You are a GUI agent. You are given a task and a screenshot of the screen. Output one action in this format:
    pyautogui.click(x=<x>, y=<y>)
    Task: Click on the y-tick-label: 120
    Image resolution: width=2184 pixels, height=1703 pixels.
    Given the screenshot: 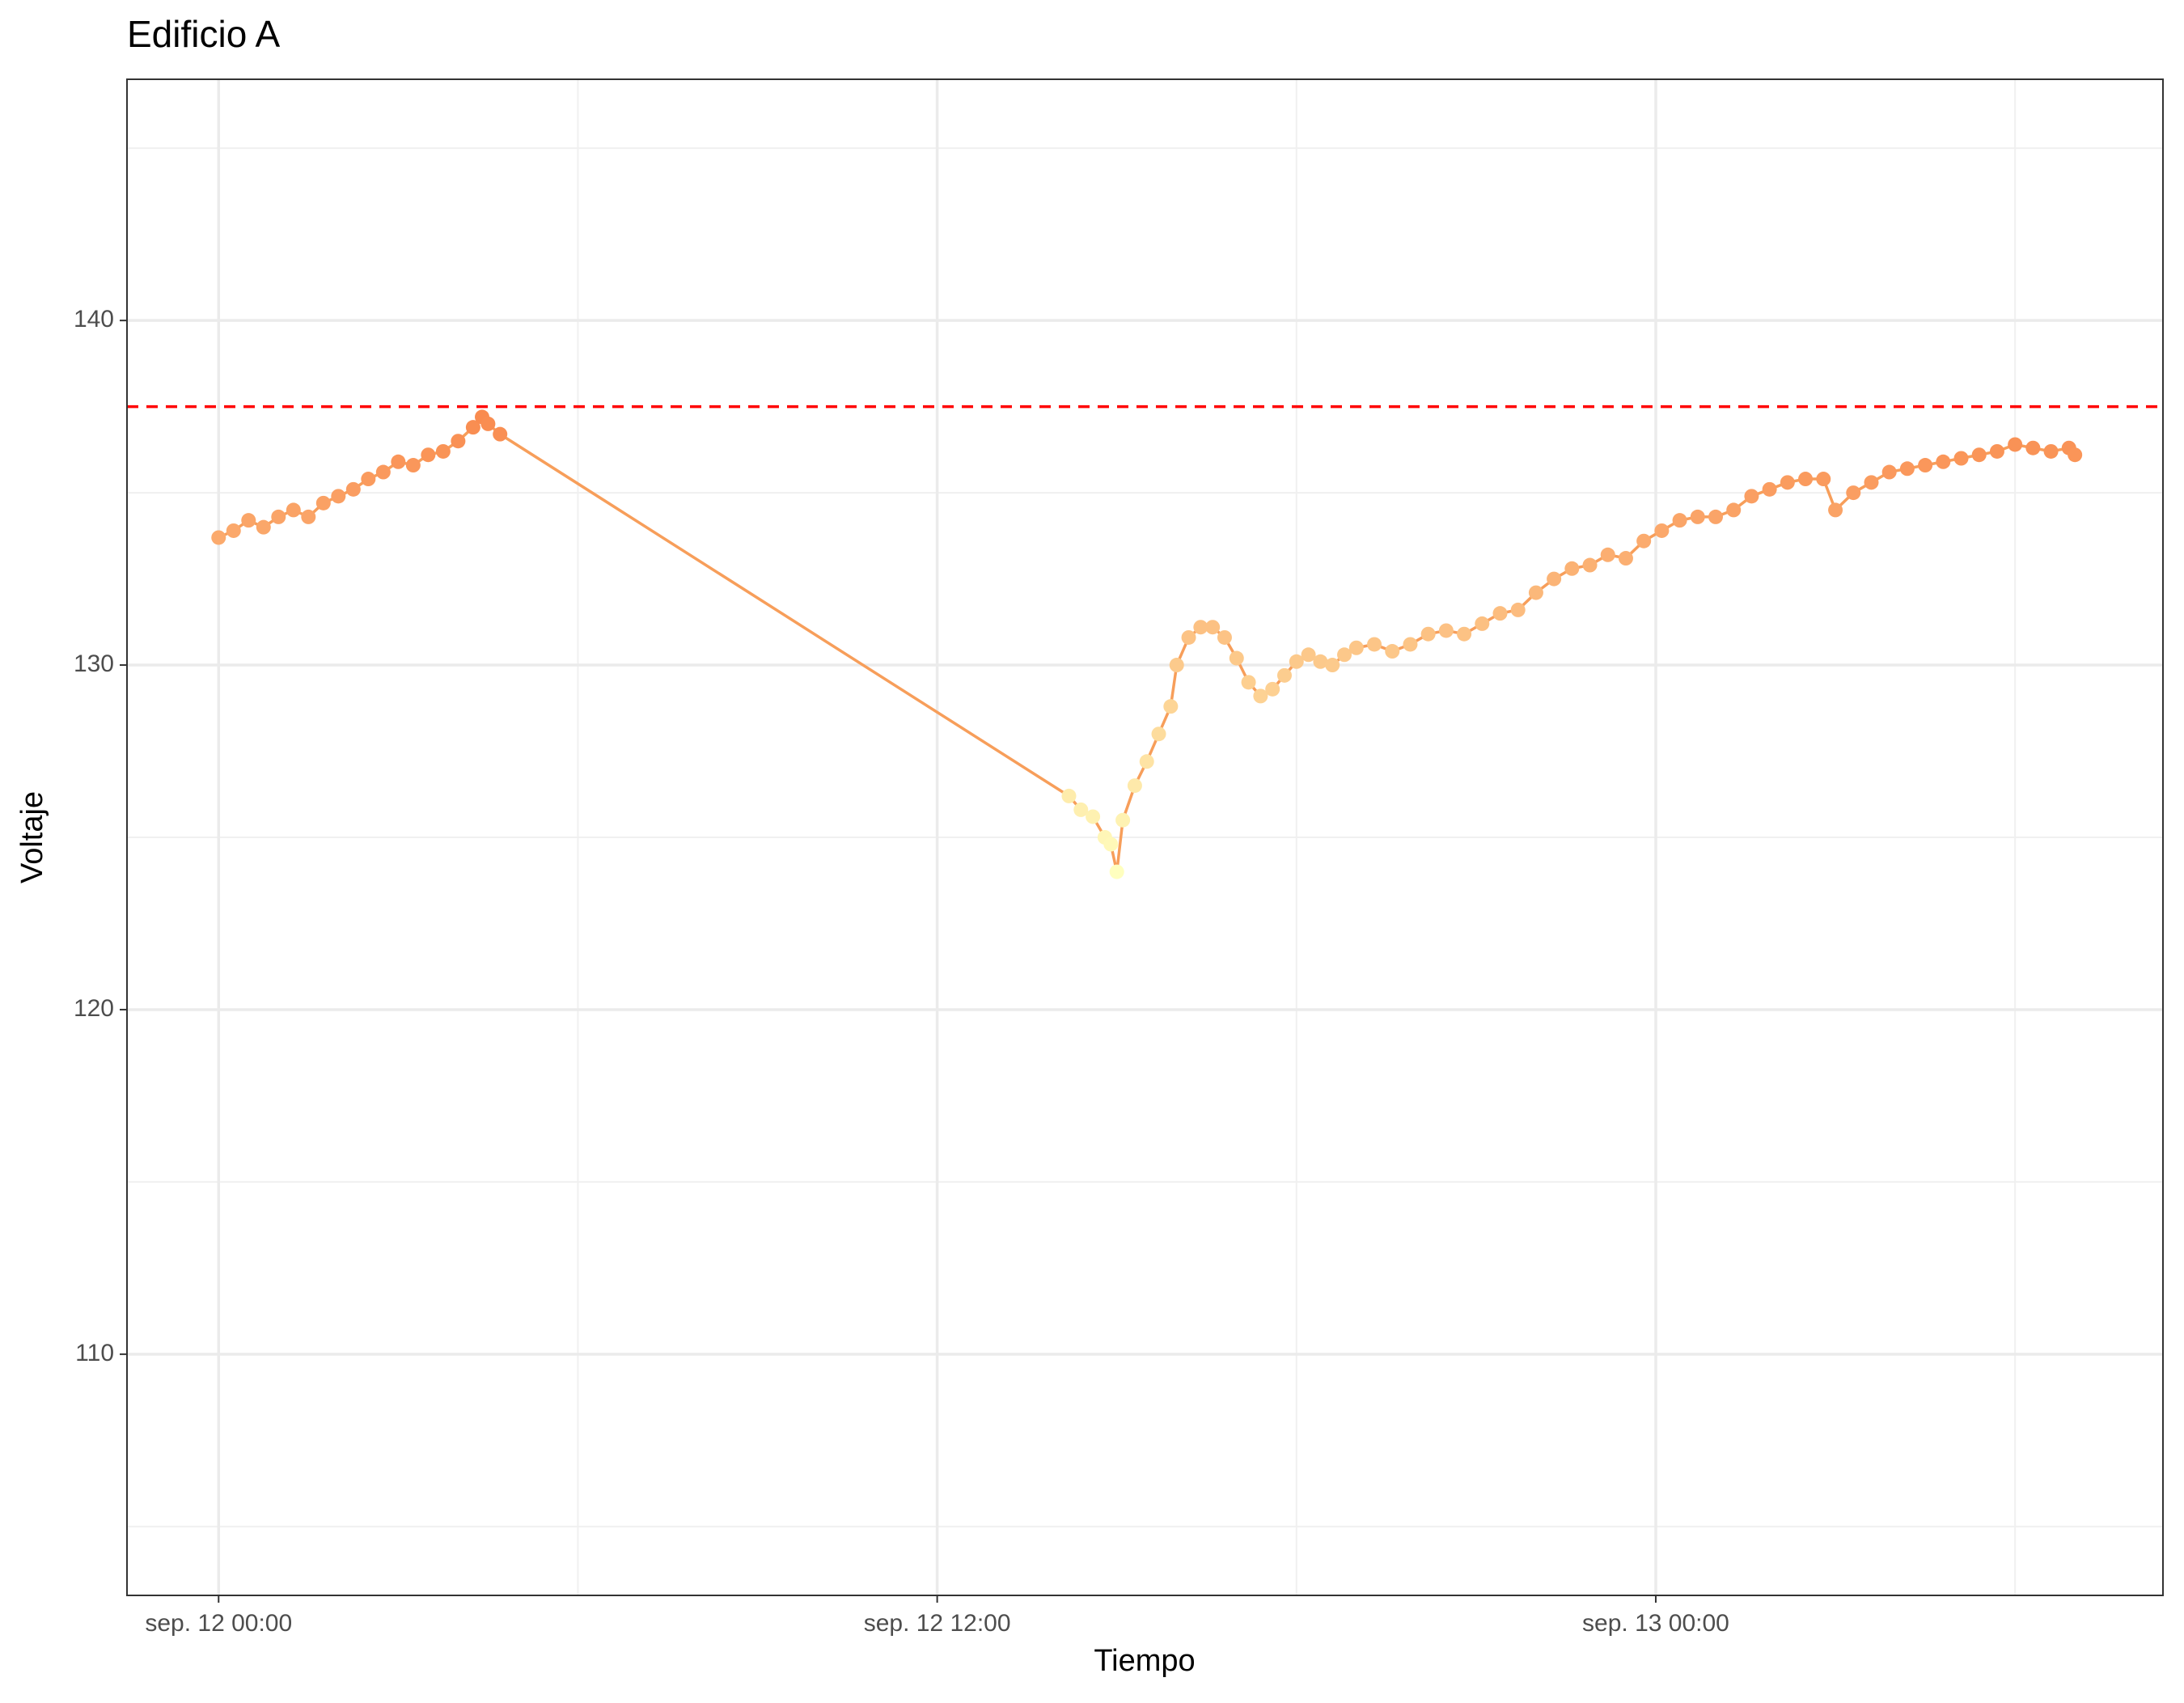 What is the action you would take?
    pyautogui.click(x=94, y=1008)
    